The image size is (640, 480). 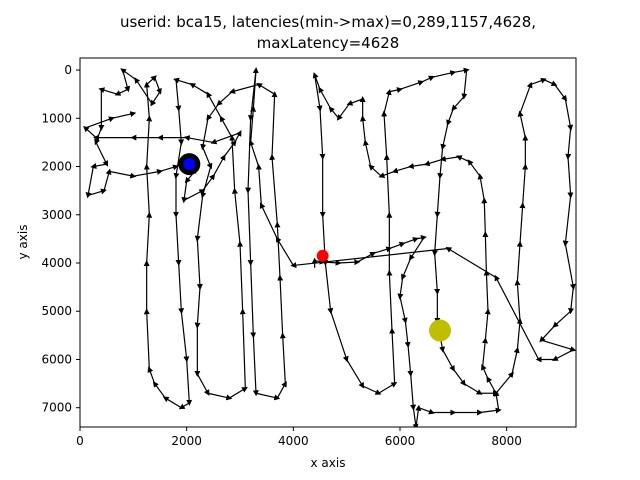 I want to click on y-axis-ticks: 0 1000 2000 3000 4000 5000 6000 7000, so click(x=60, y=239).